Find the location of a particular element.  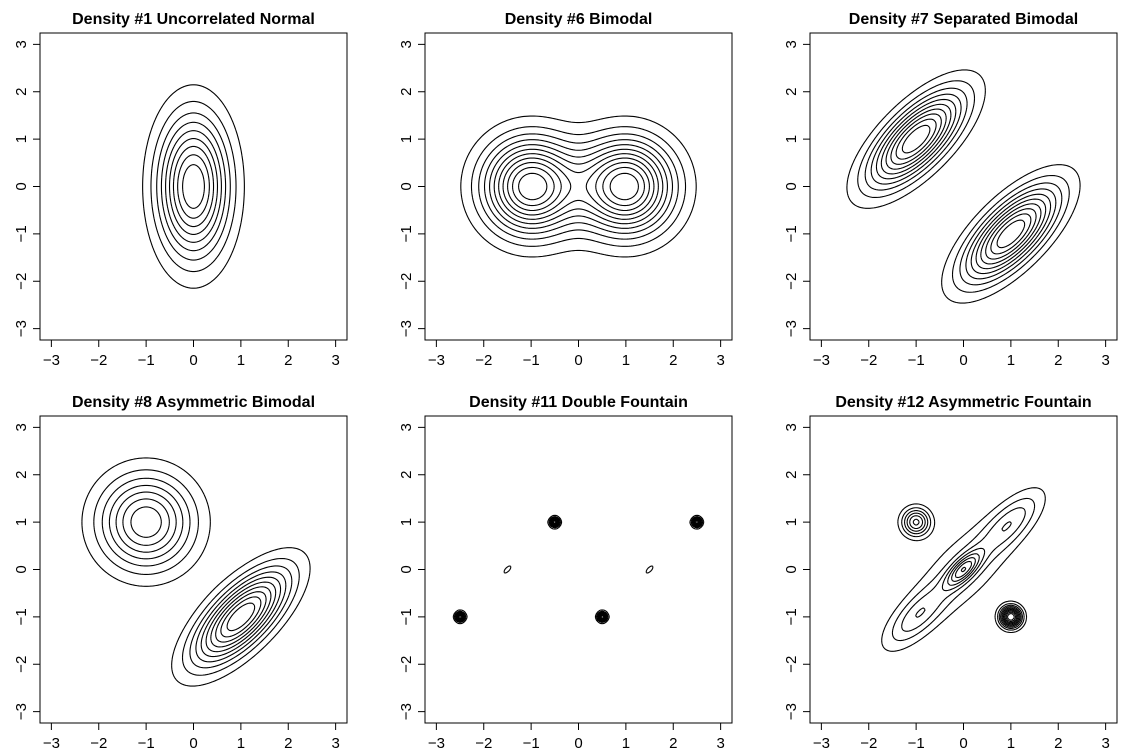

panel-2: Density #6 Bimodal −3 −2 −1 0 1 2 3 −3 −2 −1 0 1 2 3 is located at coordinates (565, 190).